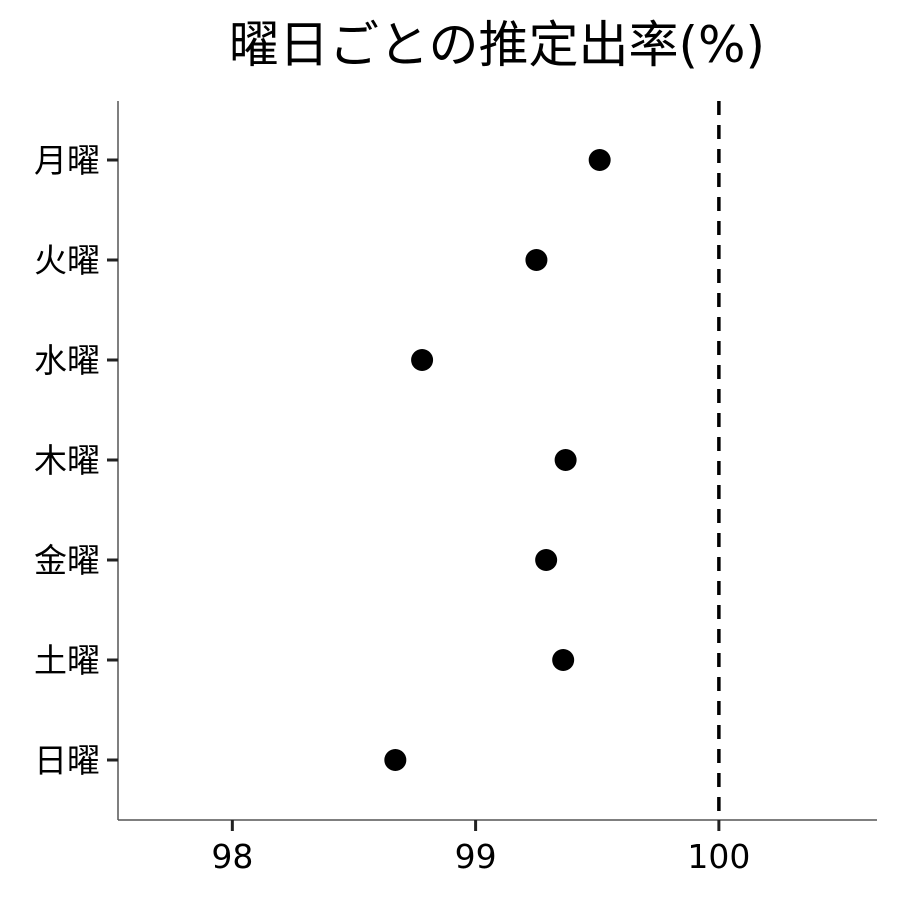 The width and height of the screenshot is (900, 900). What do you see at coordinates (67, 760) in the screenshot?
I see `y-tick-label: 日曜` at bounding box center [67, 760].